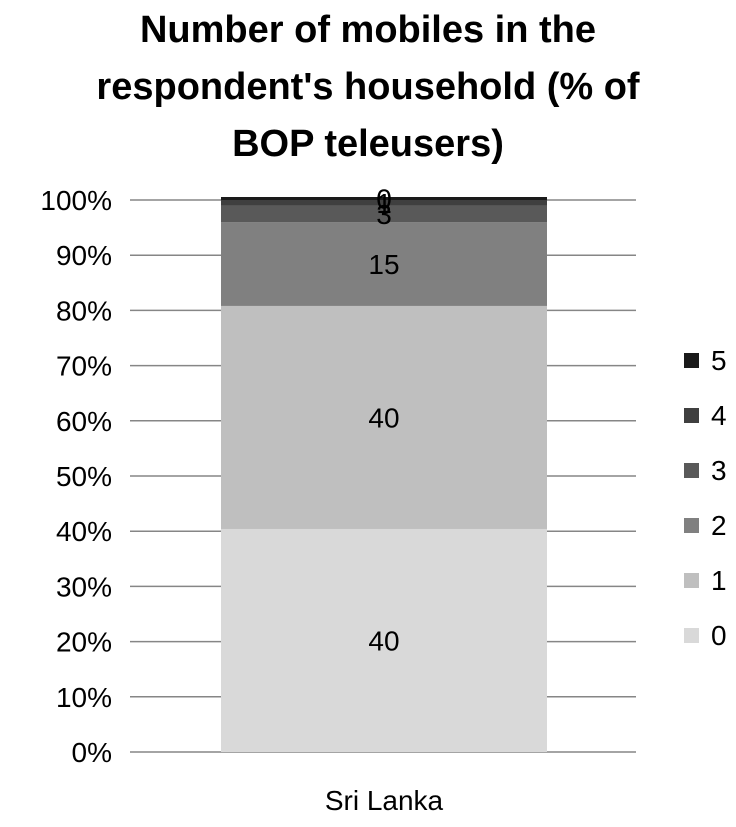 The image size is (736, 827). Describe the element at coordinates (84, 642) in the screenshot. I see `y-tick-label: 20%` at that location.